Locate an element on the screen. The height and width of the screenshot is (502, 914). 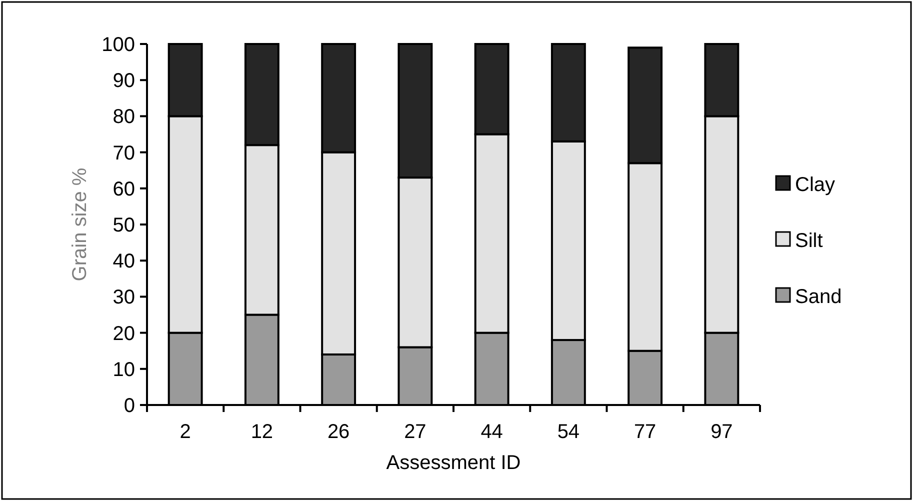
x-tick-label: 54 is located at coordinates (568, 432).